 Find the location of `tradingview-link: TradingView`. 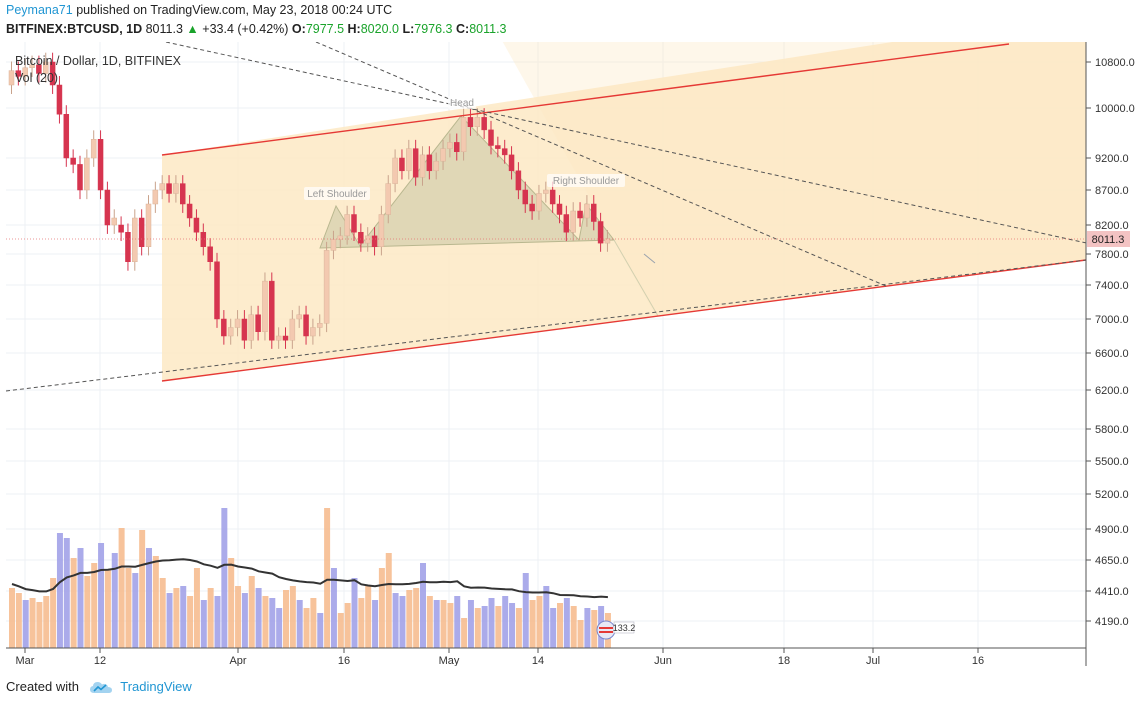

tradingview-link: TradingView is located at coordinates (156, 686).